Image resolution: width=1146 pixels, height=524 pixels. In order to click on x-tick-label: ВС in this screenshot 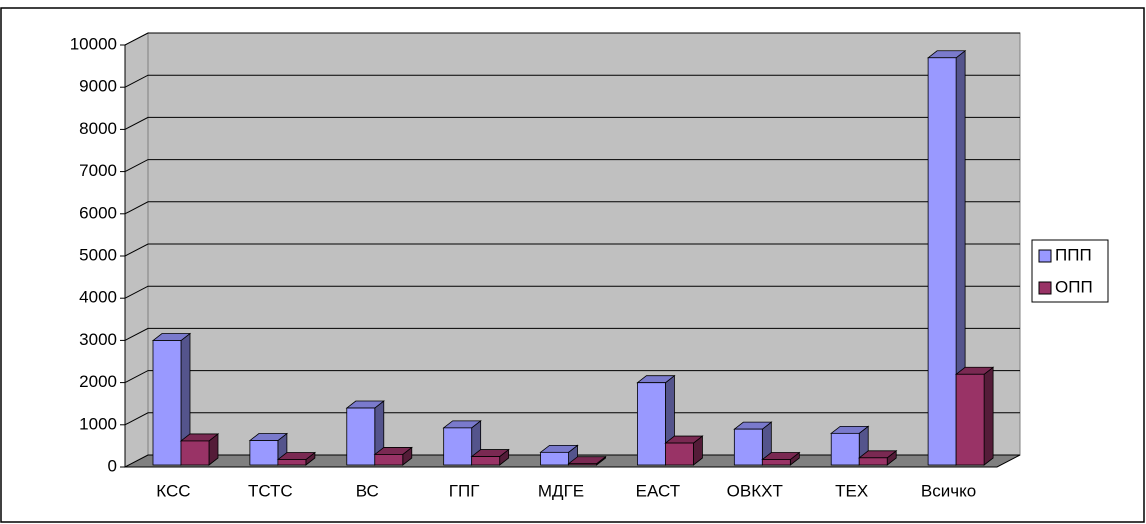, I will do `click(367, 490)`.